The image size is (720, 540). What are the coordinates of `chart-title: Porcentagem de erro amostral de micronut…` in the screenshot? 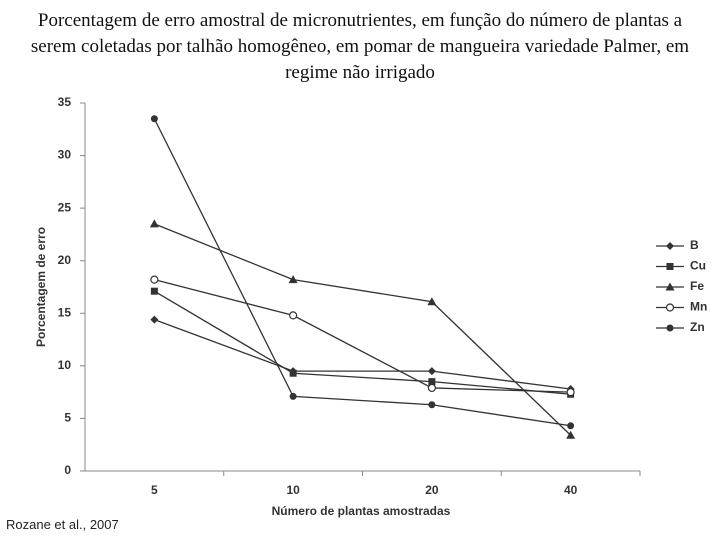 It's located at (360, 46).